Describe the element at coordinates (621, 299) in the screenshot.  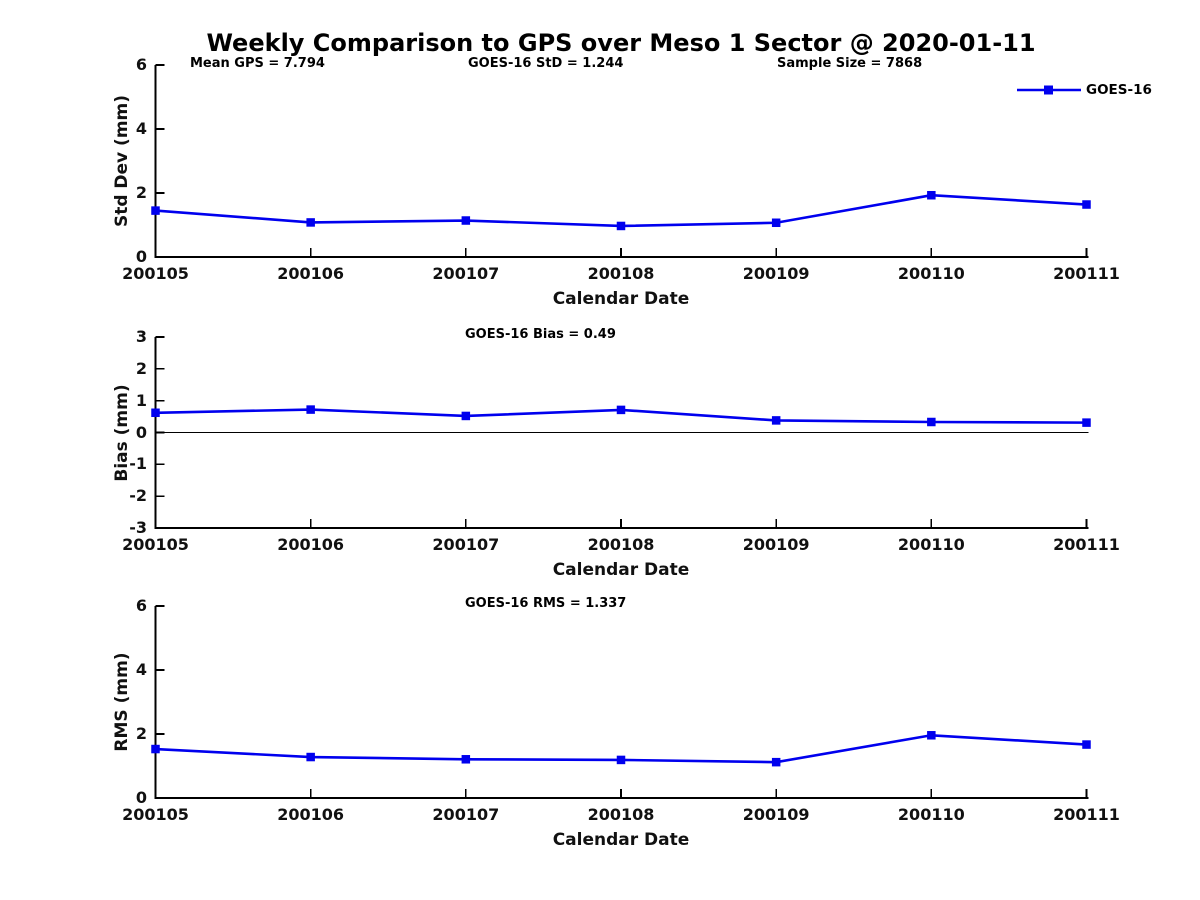
I see `stddev-x-axis-label: Calendar Date` at that location.